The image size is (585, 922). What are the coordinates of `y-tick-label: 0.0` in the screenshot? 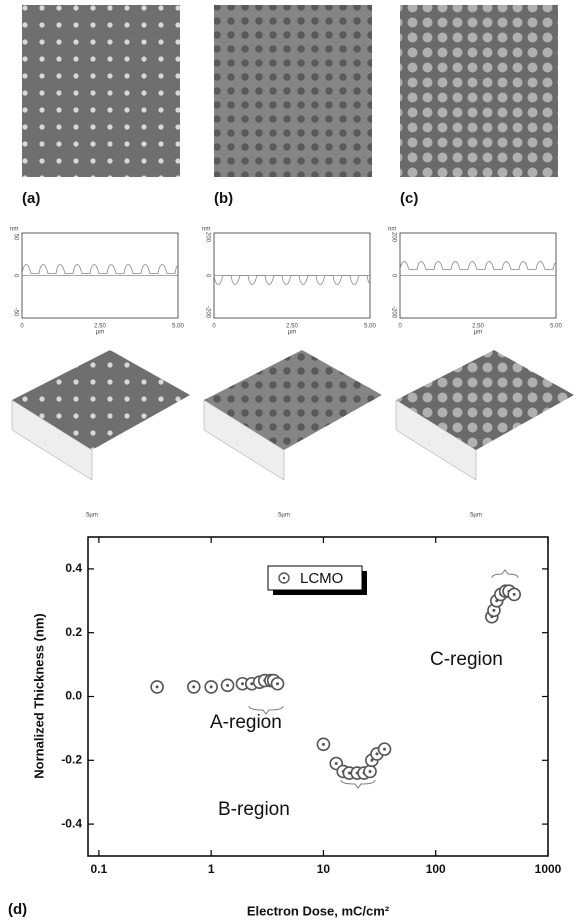 It's located at (73, 696).